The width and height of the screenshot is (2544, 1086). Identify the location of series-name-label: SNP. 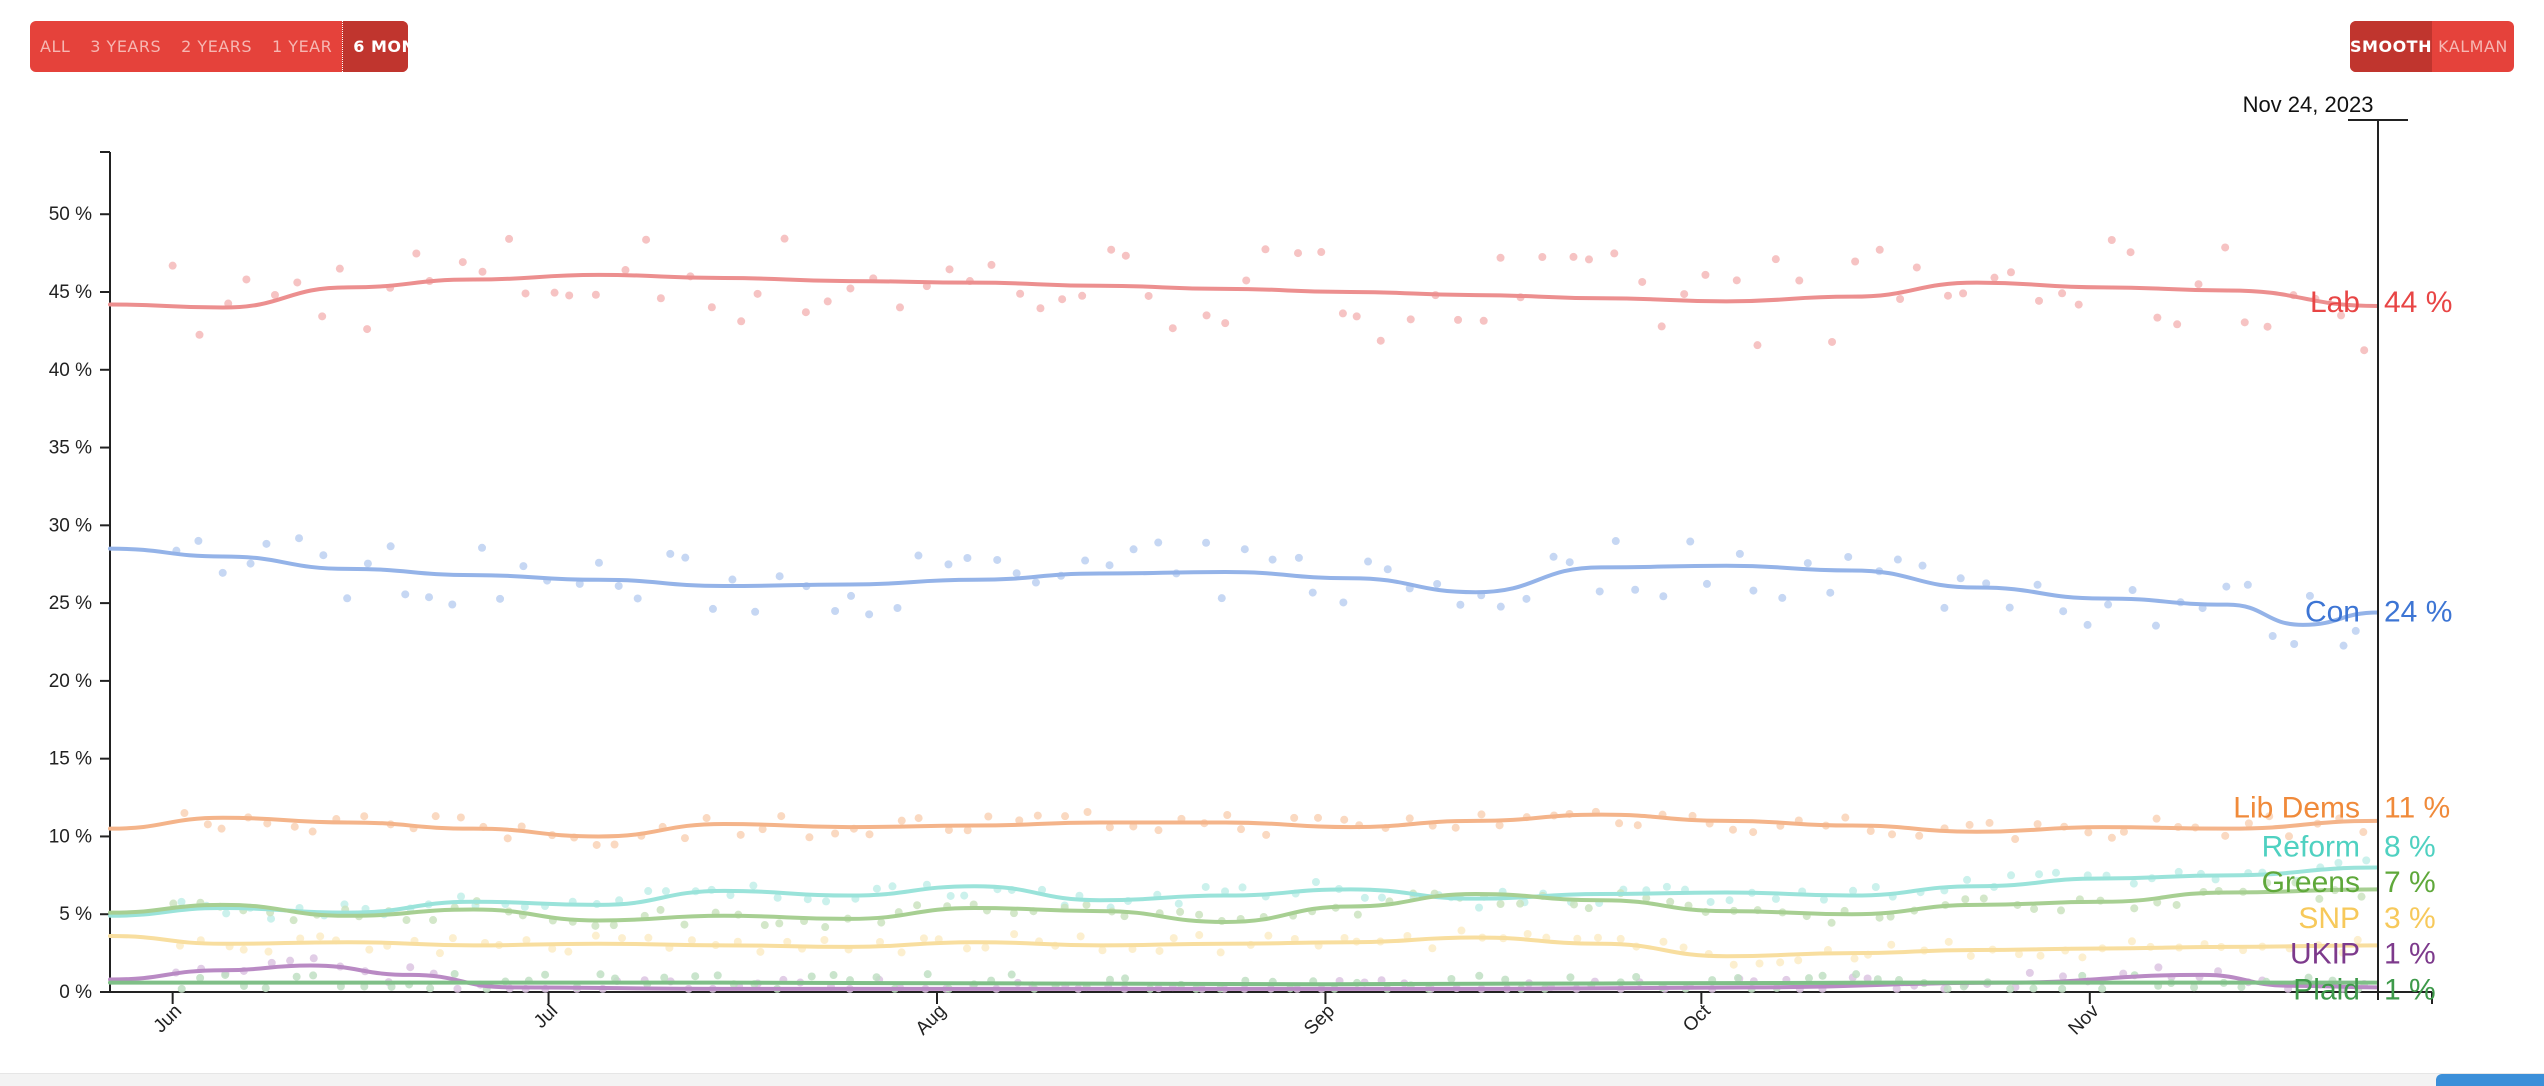
(2329, 918).